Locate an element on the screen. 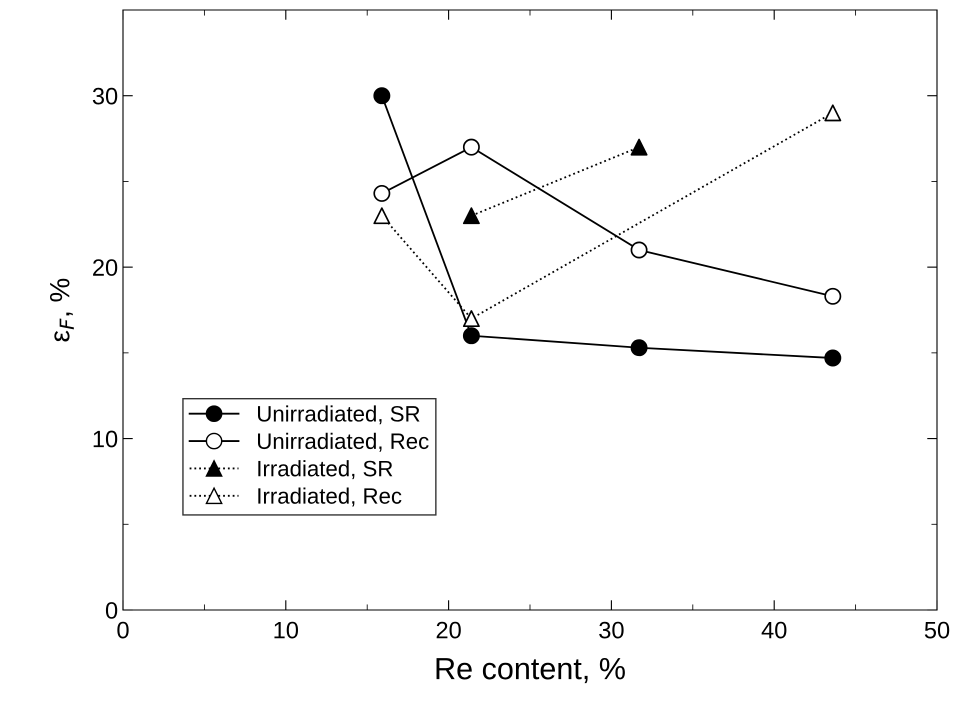 Image resolution: width=957 pixels, height=711 pixels. x-tick-label: 10 is located at coordinates (286, 630).